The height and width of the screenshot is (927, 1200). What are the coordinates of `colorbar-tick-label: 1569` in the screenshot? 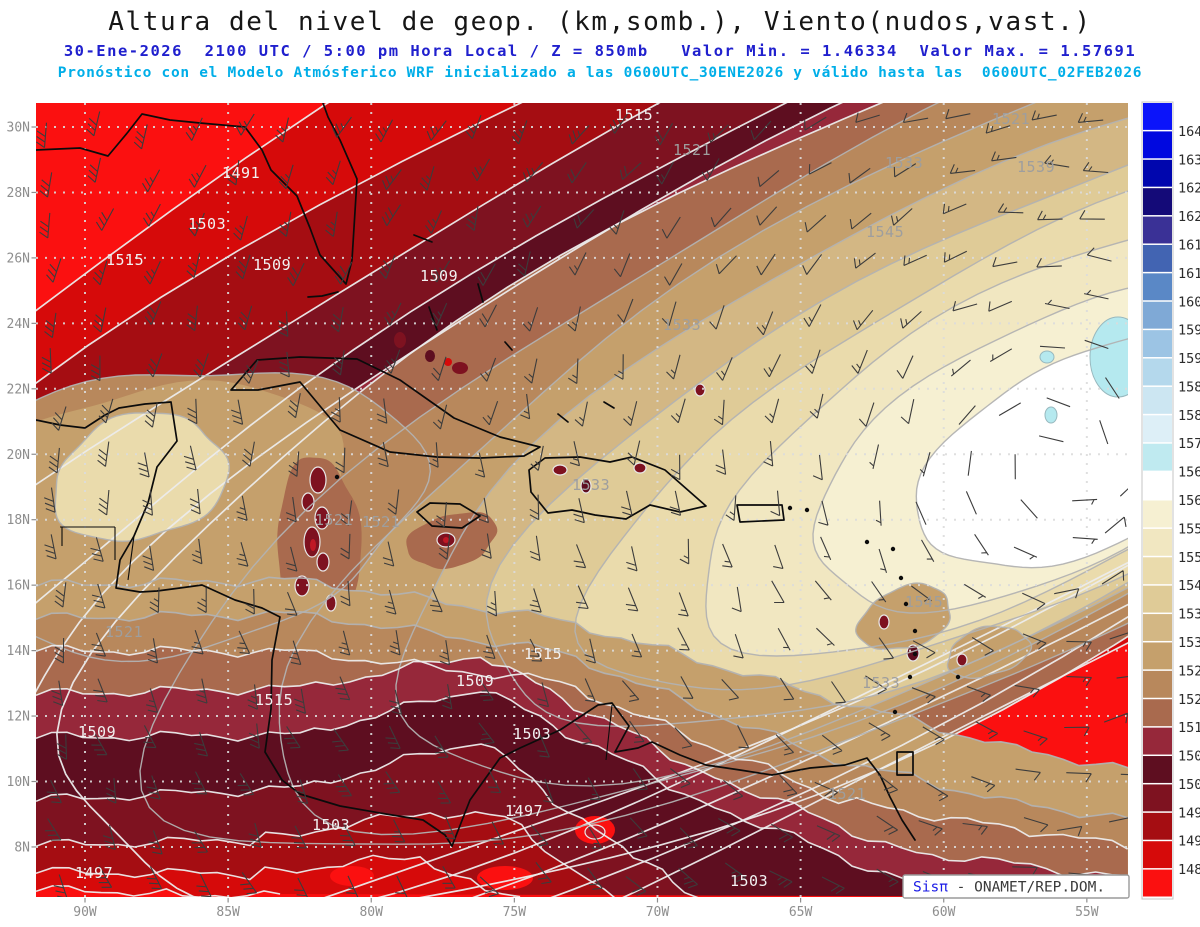 It's located at (1189, 473).